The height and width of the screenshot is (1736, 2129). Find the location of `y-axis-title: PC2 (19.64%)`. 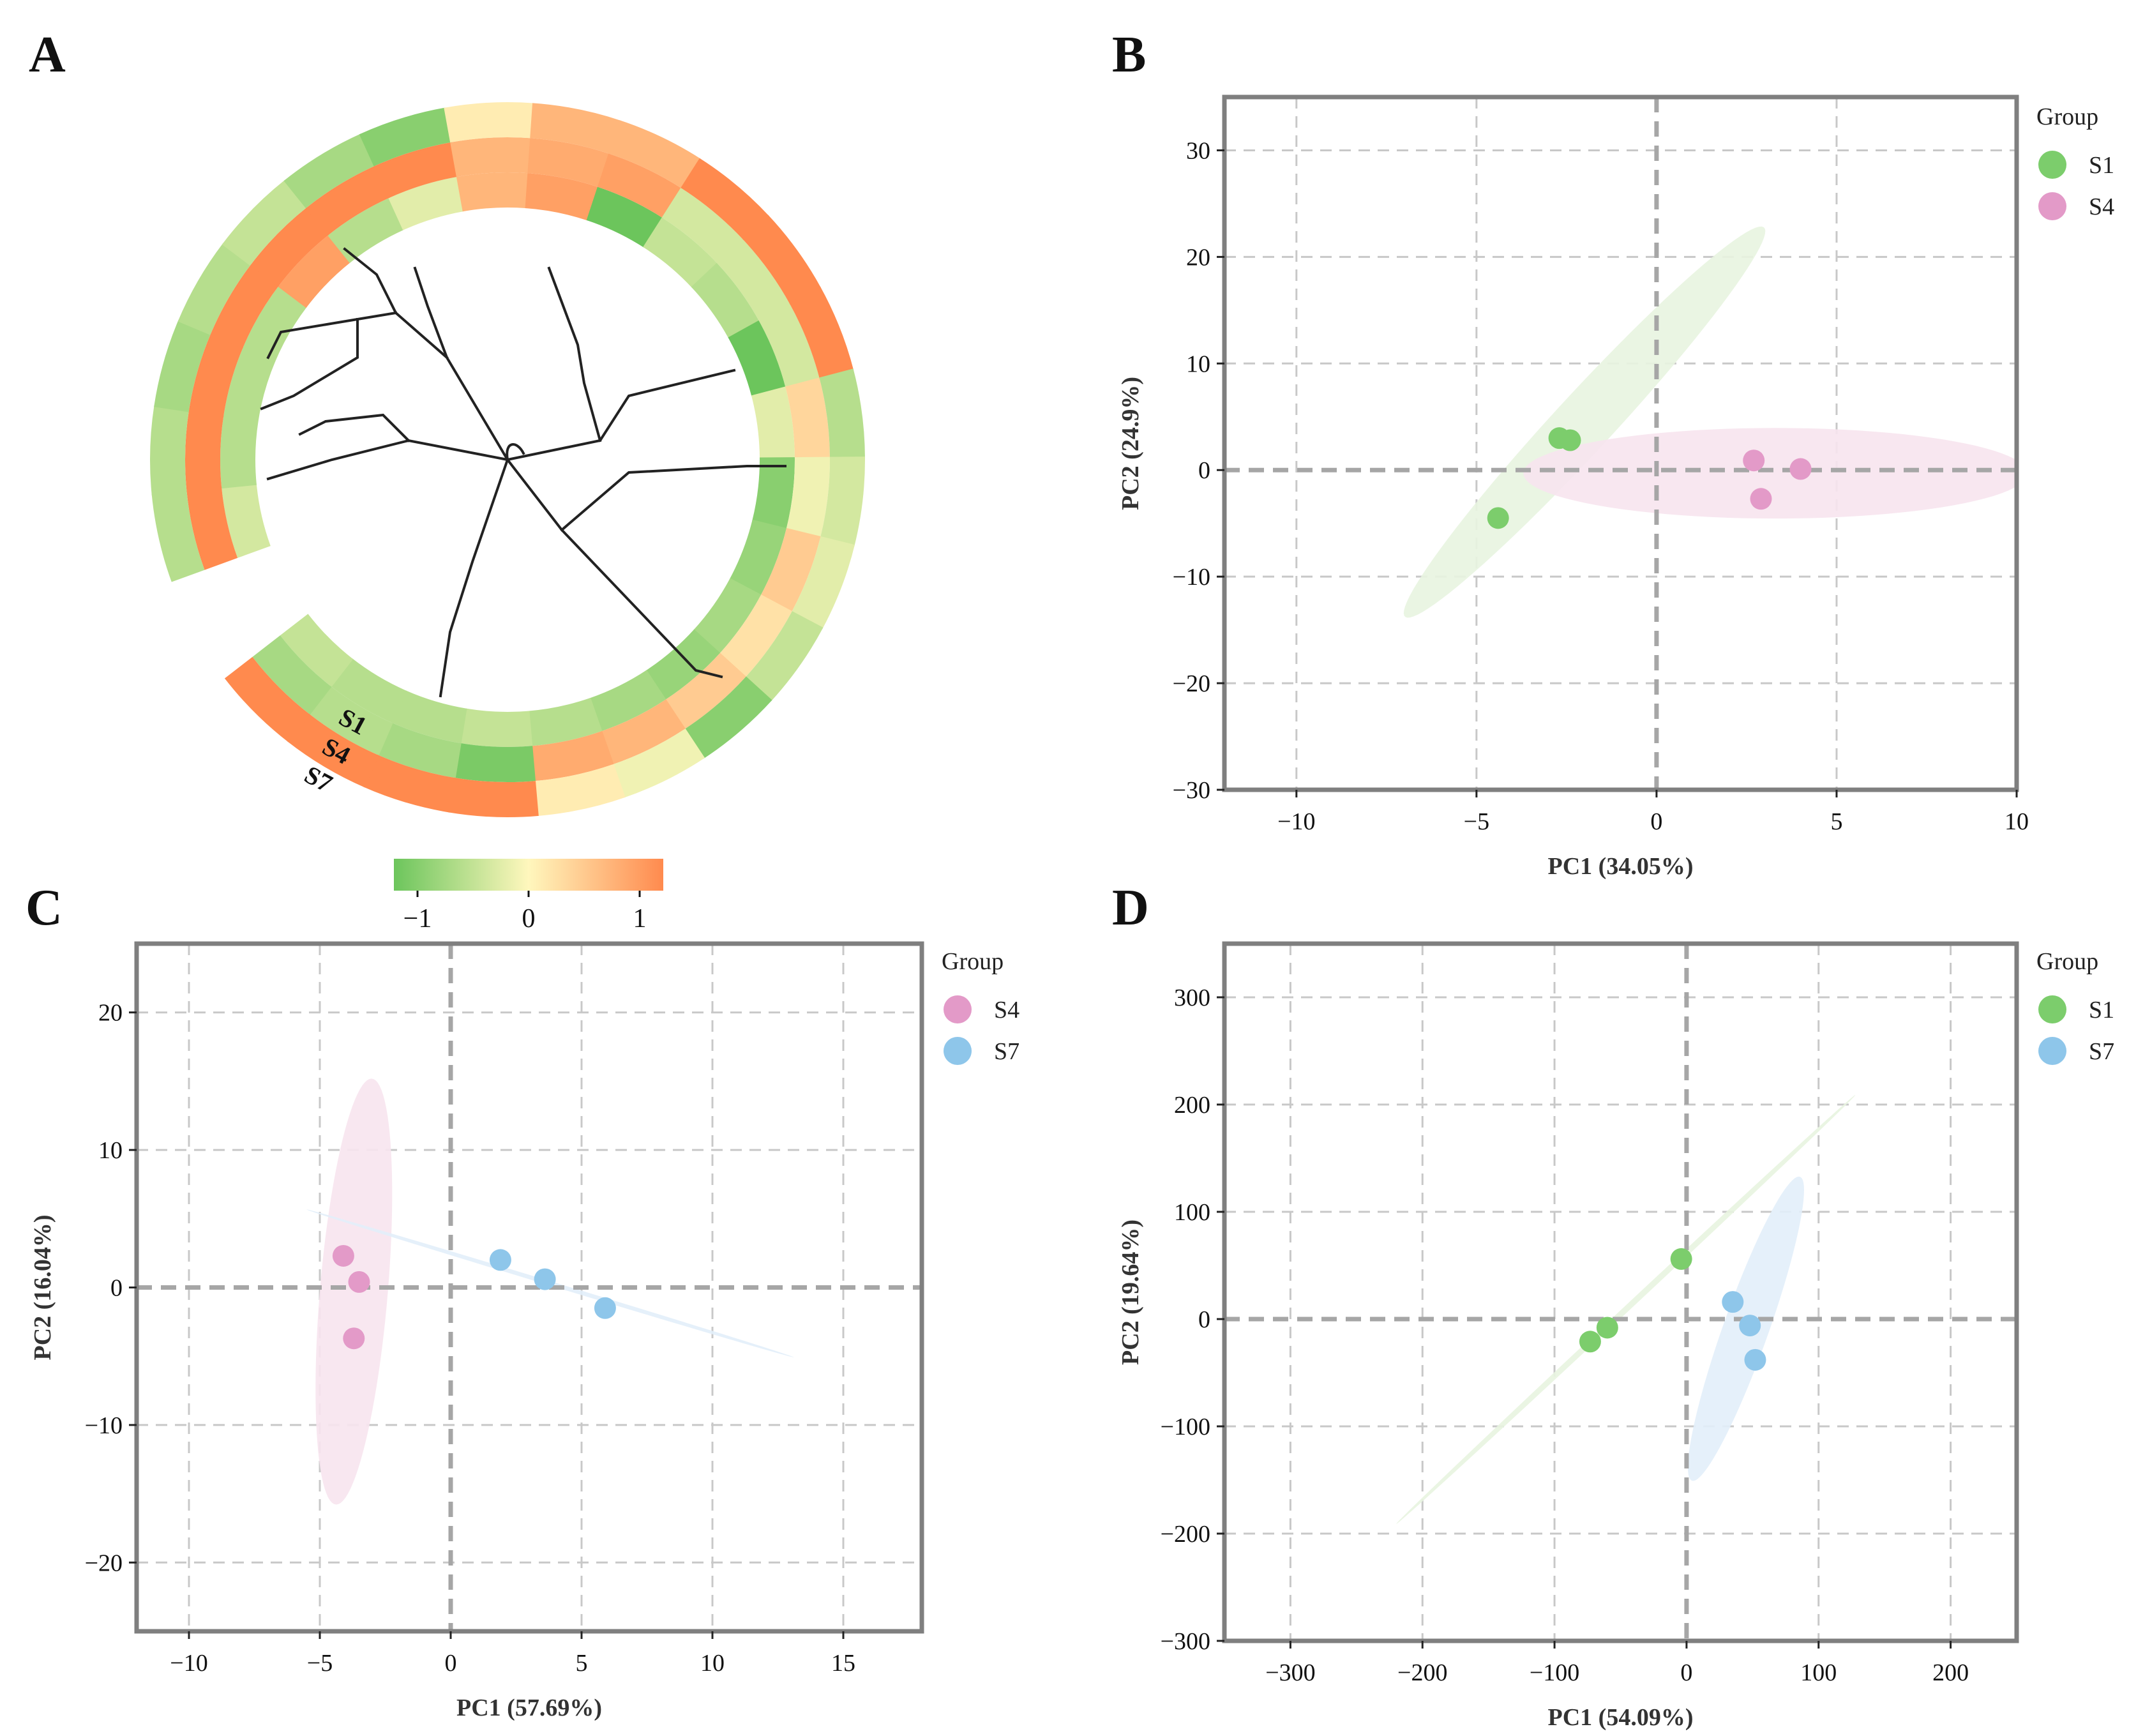

y-axis-title: PC2 (19.64%) is located at coordinates (1130, 1292).